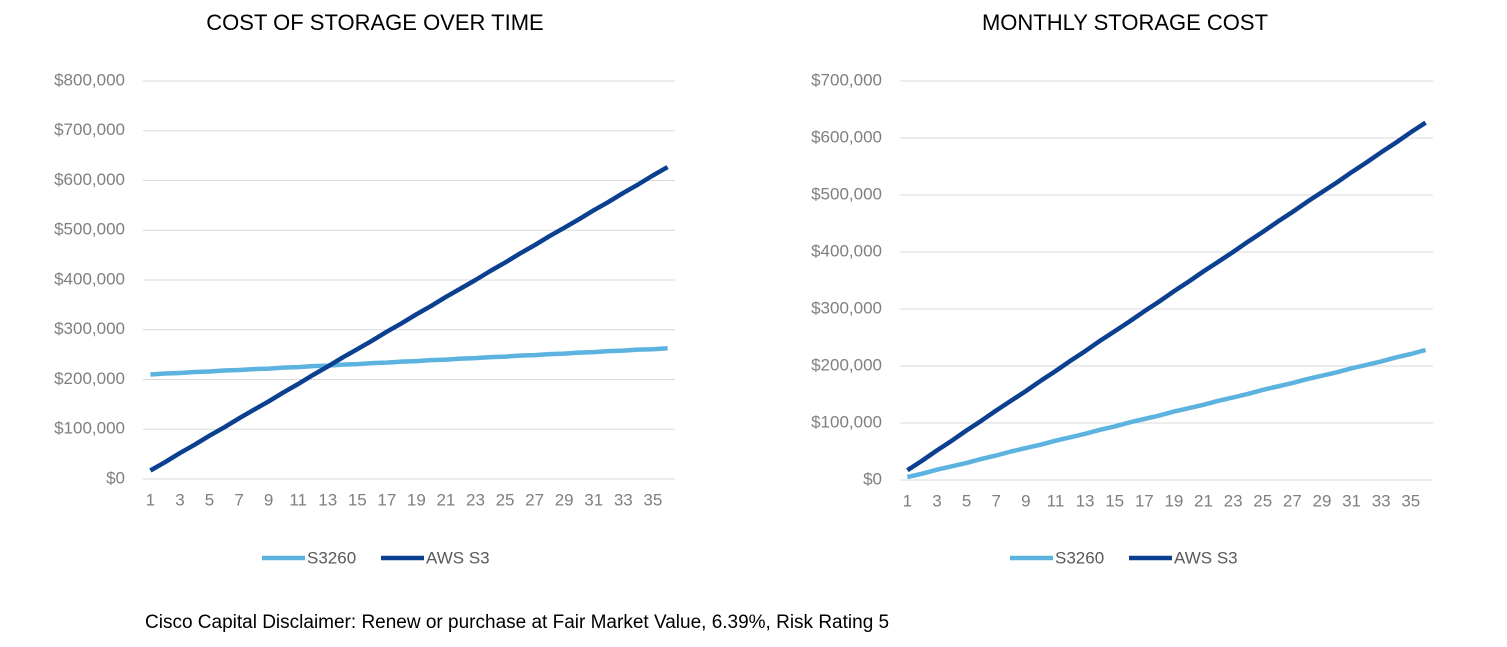  Describe the element at coordinates (89, 79) in the screenshot. I see `y-tick-label: $800,000` at that location.